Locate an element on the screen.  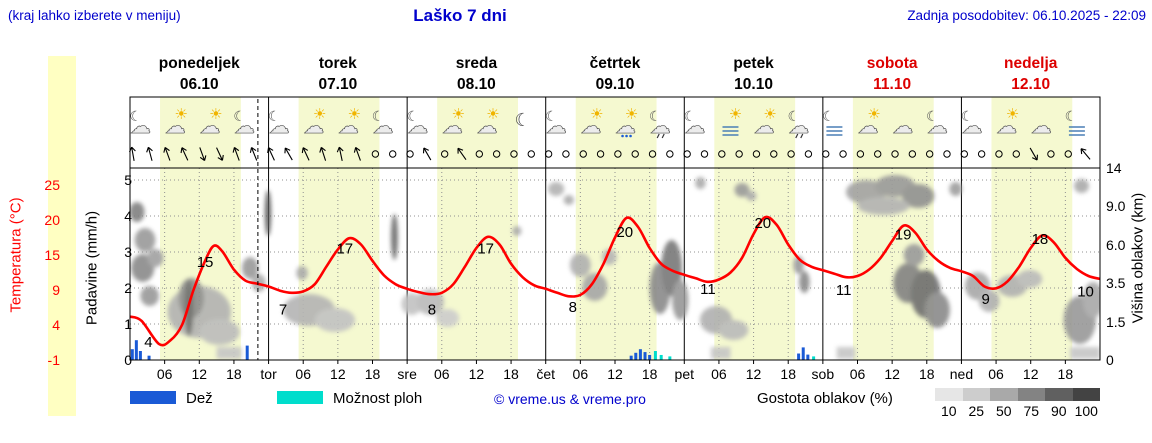
day-name: ponedeljek is located at coordinates (199, 63).